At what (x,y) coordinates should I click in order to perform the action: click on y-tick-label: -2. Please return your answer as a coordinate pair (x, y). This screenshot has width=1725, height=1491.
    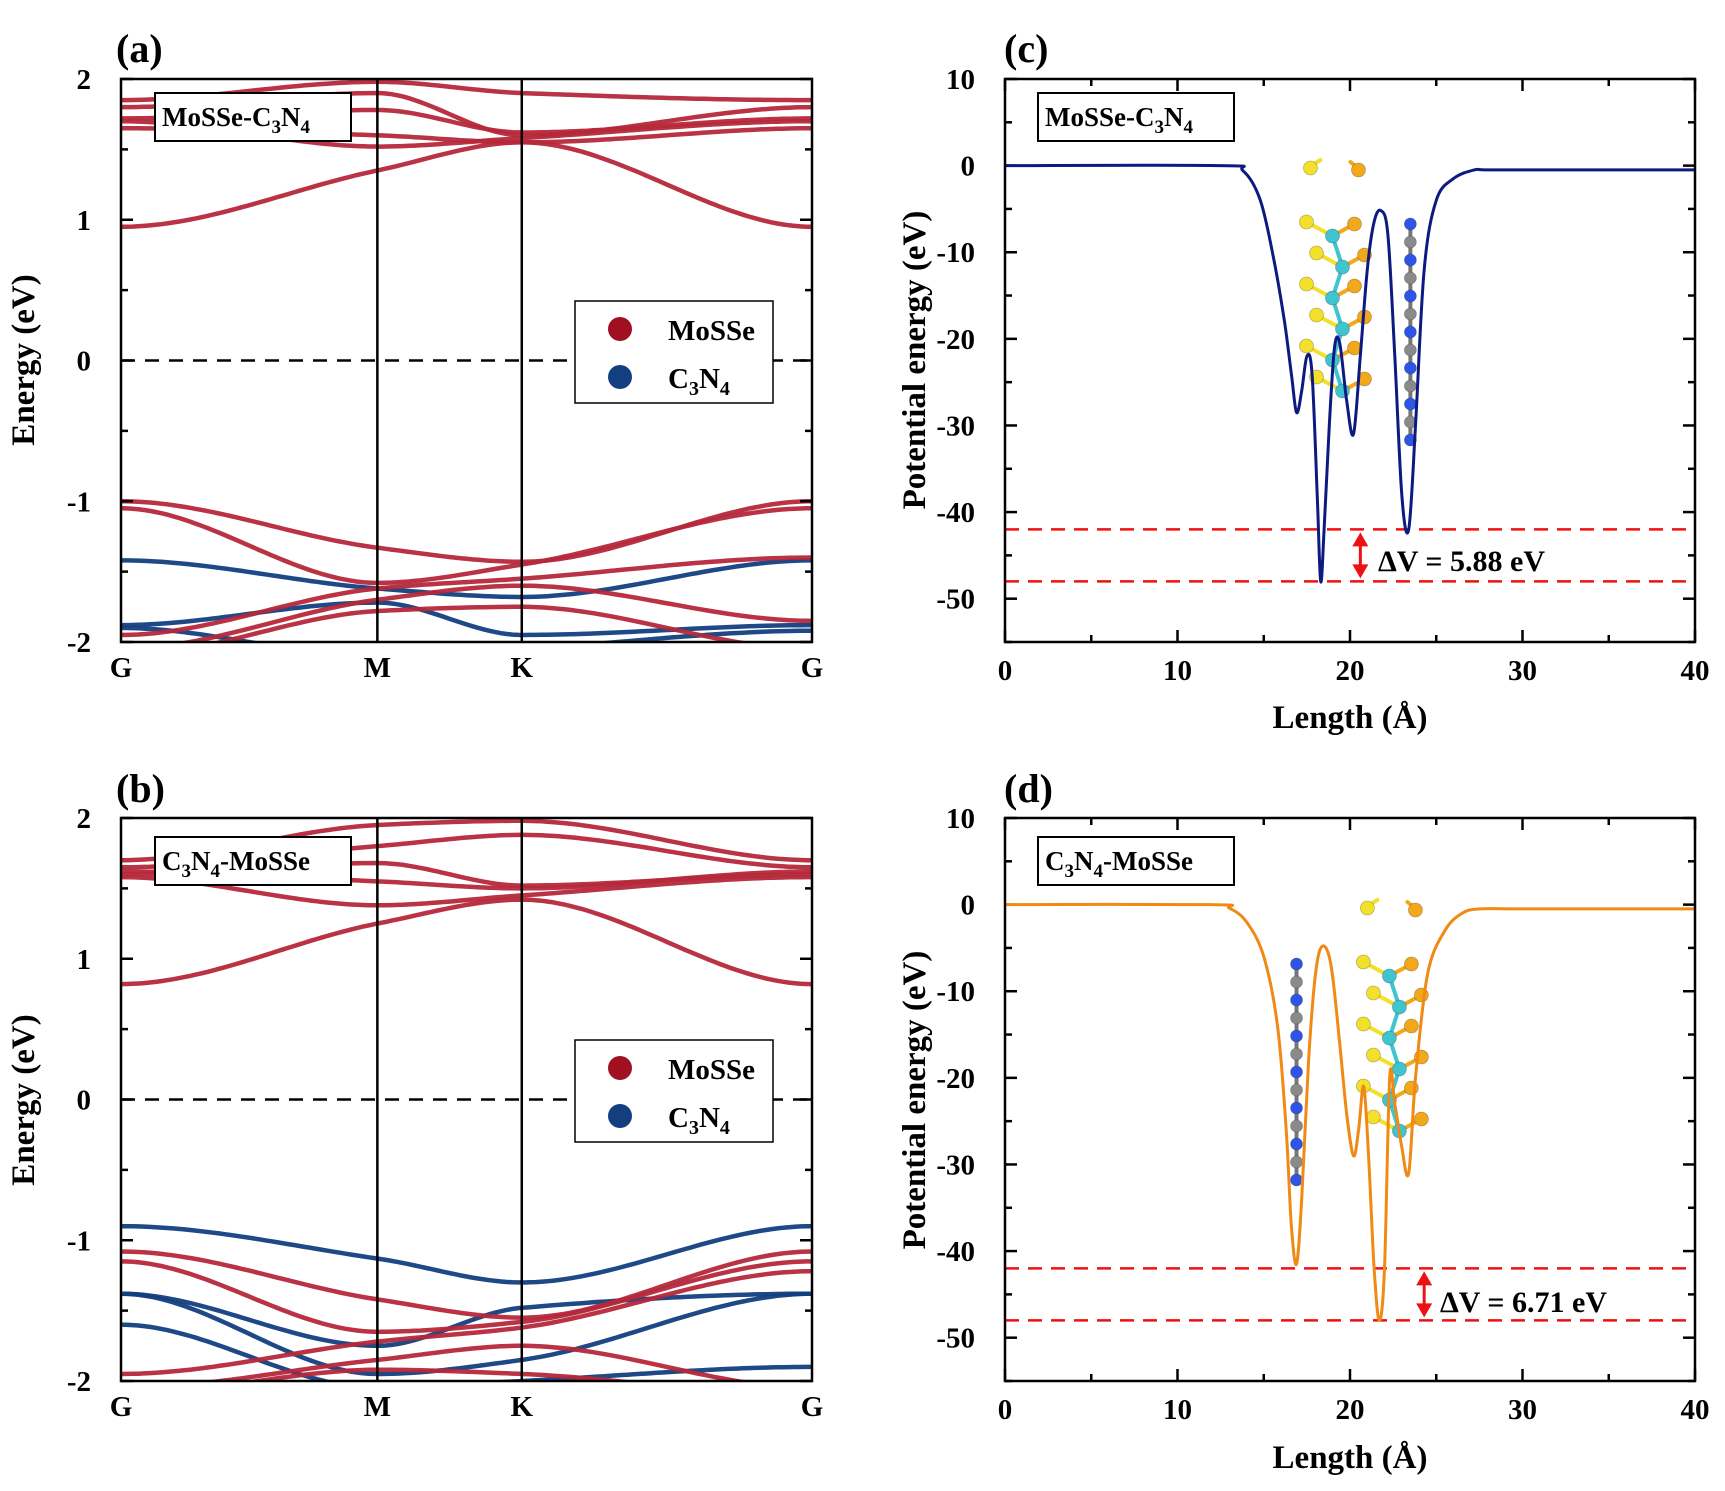
    Looking at the image, I should click on (79, 1382).